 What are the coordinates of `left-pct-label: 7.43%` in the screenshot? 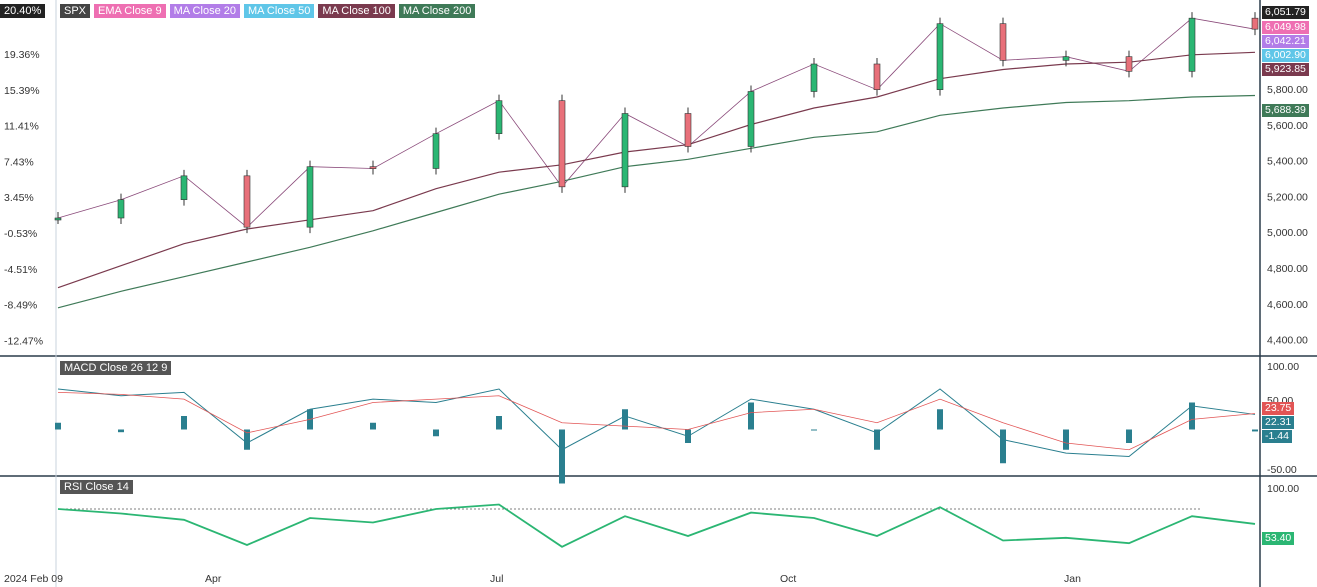 It's located at (19, 162).